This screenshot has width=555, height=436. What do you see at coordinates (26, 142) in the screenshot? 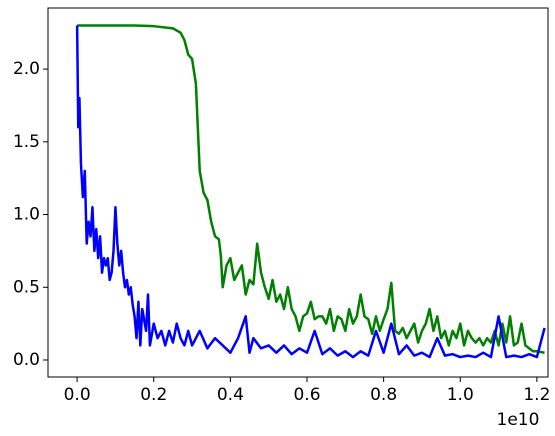
I see `y-tick-label: 1.5` at bounding box center [26, 142].